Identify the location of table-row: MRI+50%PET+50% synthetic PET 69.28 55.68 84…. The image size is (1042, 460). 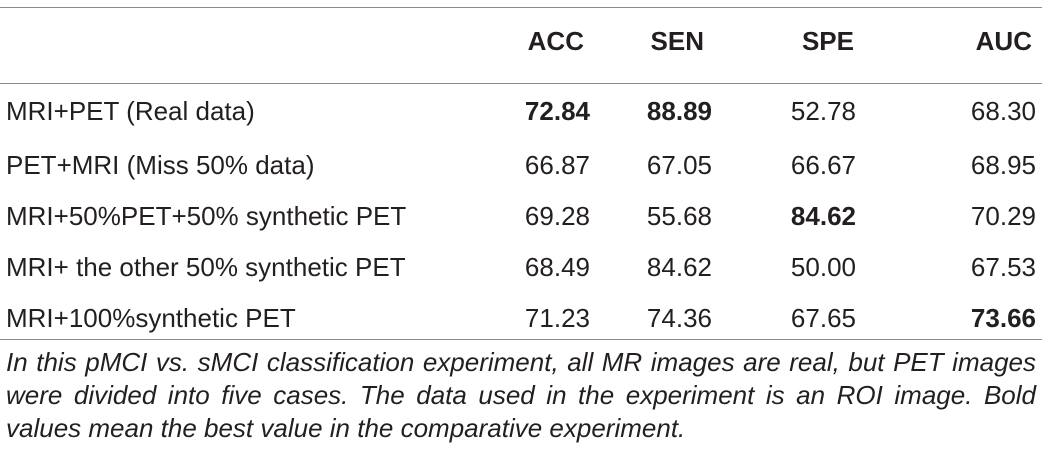
(521, 216).